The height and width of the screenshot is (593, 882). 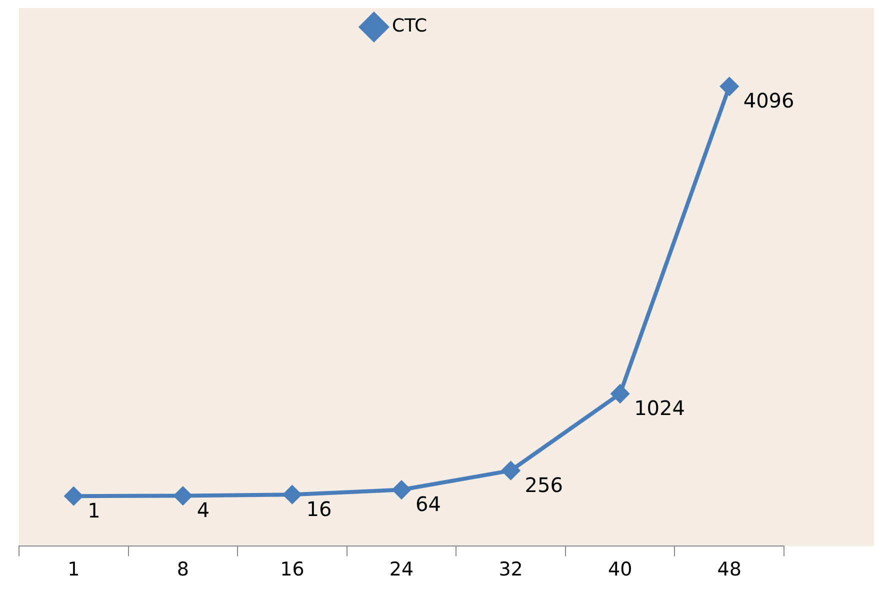 What do you see at coordinates (620, 569) in the screenshot?
I see `x-tick-label: 40` at bounding box center [620, 569].